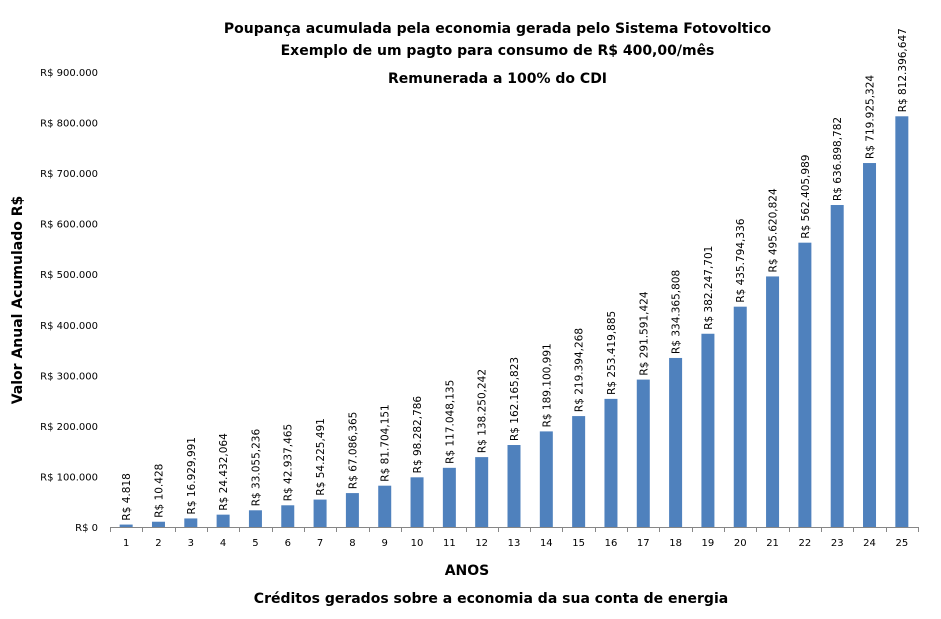 The height and width of the screenshot is (619, 941). What do you see at coordinates (903, 70) in the screenshot?
I see `data-label: R$ 812.396,647` at bounding box center [903, 70].